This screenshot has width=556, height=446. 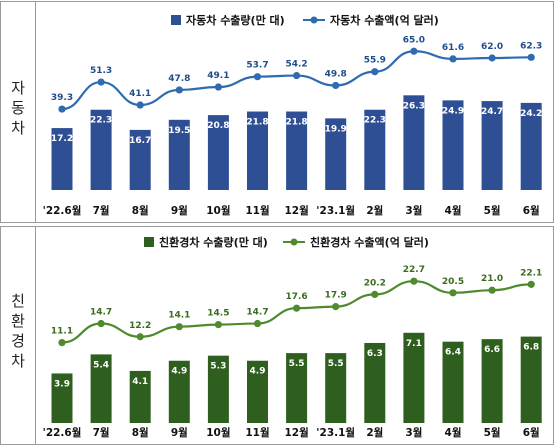 I want to click on line-value-label: 65.0, so click(x=414, y=40).